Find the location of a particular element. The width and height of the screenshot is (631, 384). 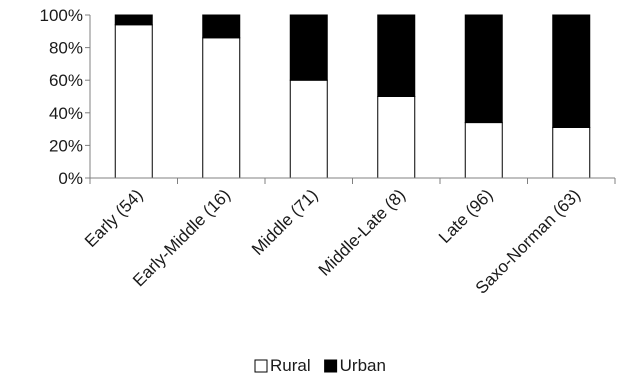

x-category-label: Early (54) is located at coordinates (114, 218).